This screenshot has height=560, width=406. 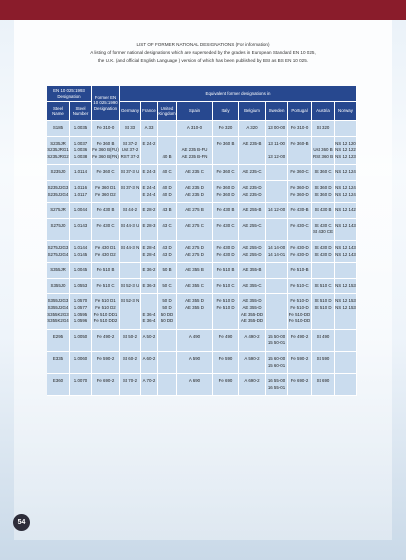 I want to click on table-cell: Fe 690, so click(x=226, y=385).